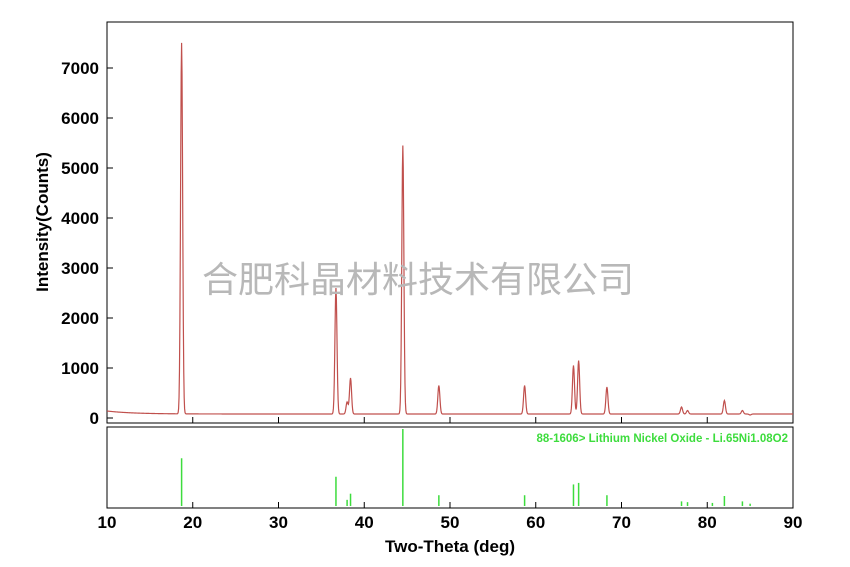 The width and height of the screenshot is (850, 567). Describe the element at coordinates (450, 546) in the screenshot. I see `x-axis-title: Two-Theta (deg)` at that location.